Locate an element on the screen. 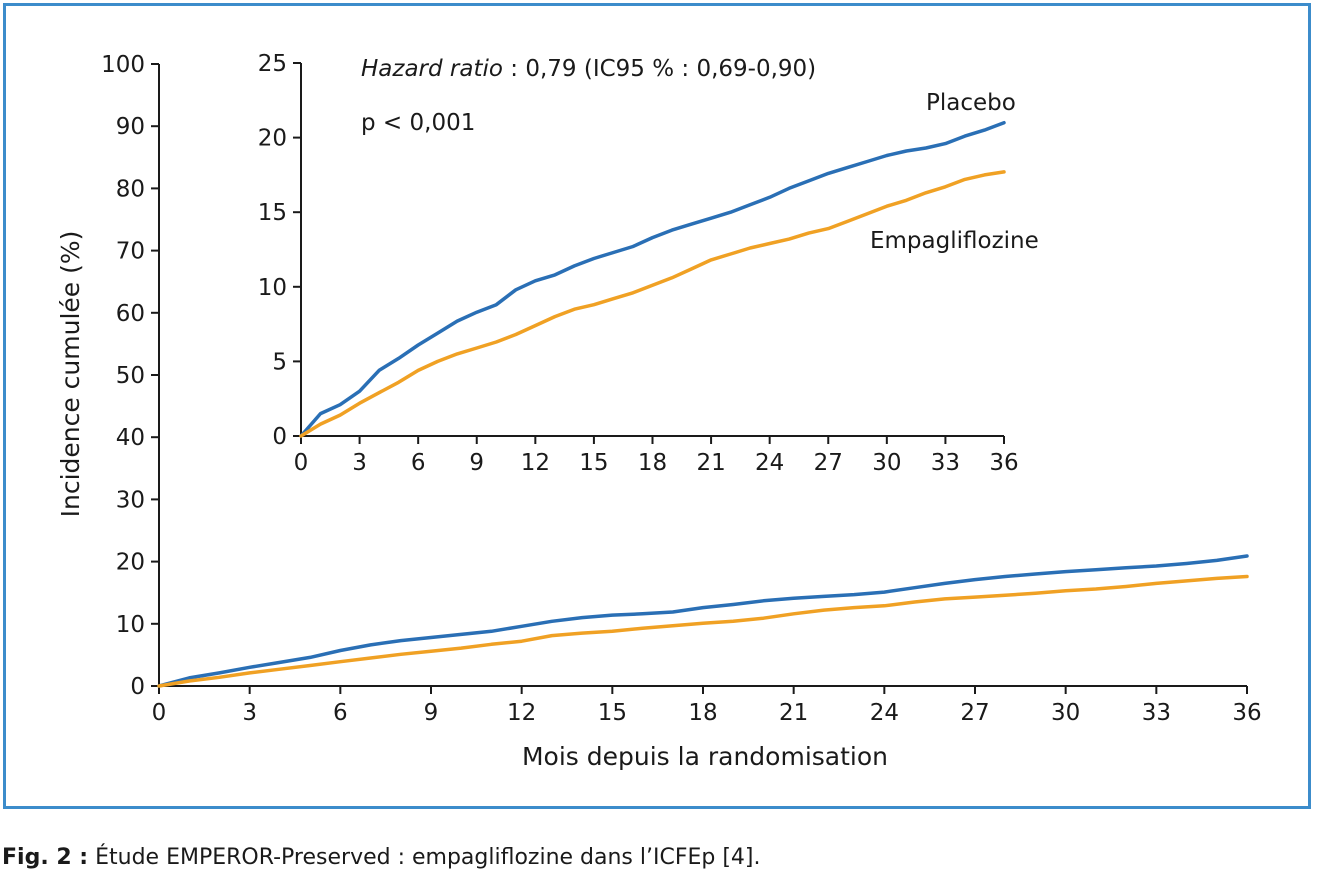 The height and width of the screenshot is (883, 1320). main-y-tick-label: 50 is located at coordinates (130, 376).